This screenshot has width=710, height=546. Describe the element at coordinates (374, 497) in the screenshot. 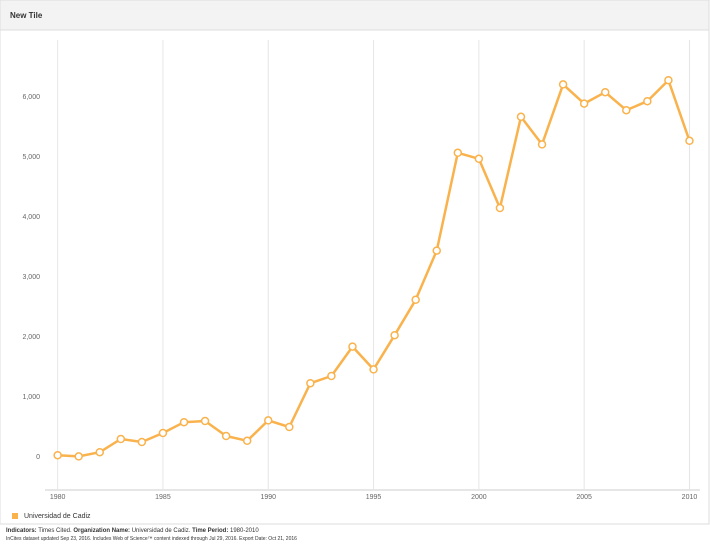

I see `x-tick-label: 1995` at that location.